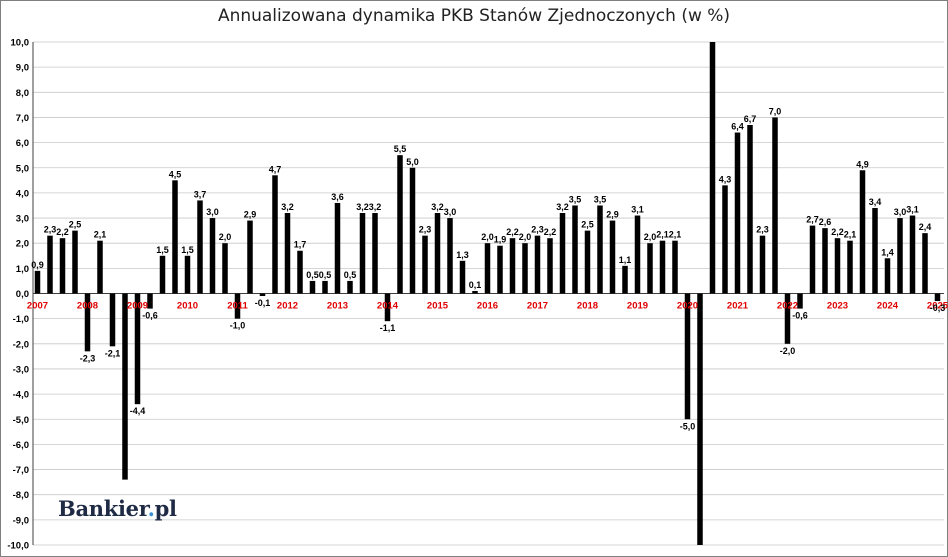  What do you see at coordinates (137, 306) in the screenshot?
I see `x-year-label: 2009` at bounding box center [137, 306].